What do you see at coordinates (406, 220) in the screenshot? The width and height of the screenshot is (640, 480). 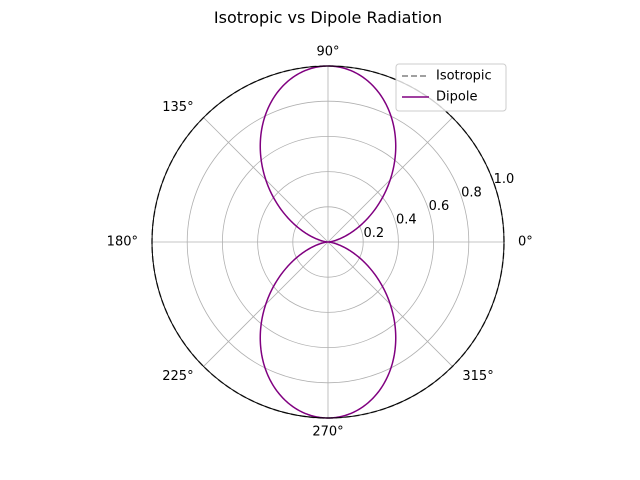 I see `radial-tick-label-1: 0.4` at bounding box center [406, 220].